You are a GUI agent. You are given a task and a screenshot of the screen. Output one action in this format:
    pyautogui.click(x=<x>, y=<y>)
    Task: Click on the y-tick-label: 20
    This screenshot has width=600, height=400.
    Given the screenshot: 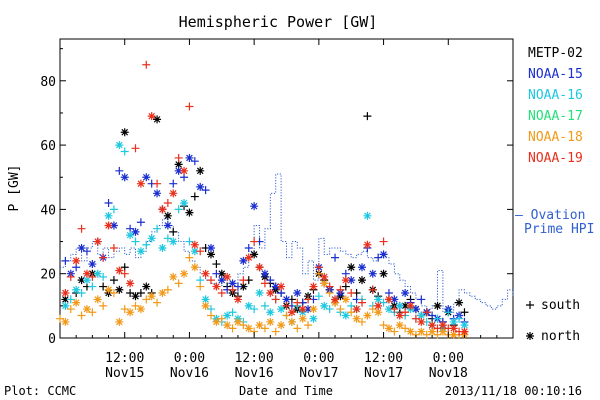 What is the action you would take?
    pyautogui.click(x=48, y=275)
    